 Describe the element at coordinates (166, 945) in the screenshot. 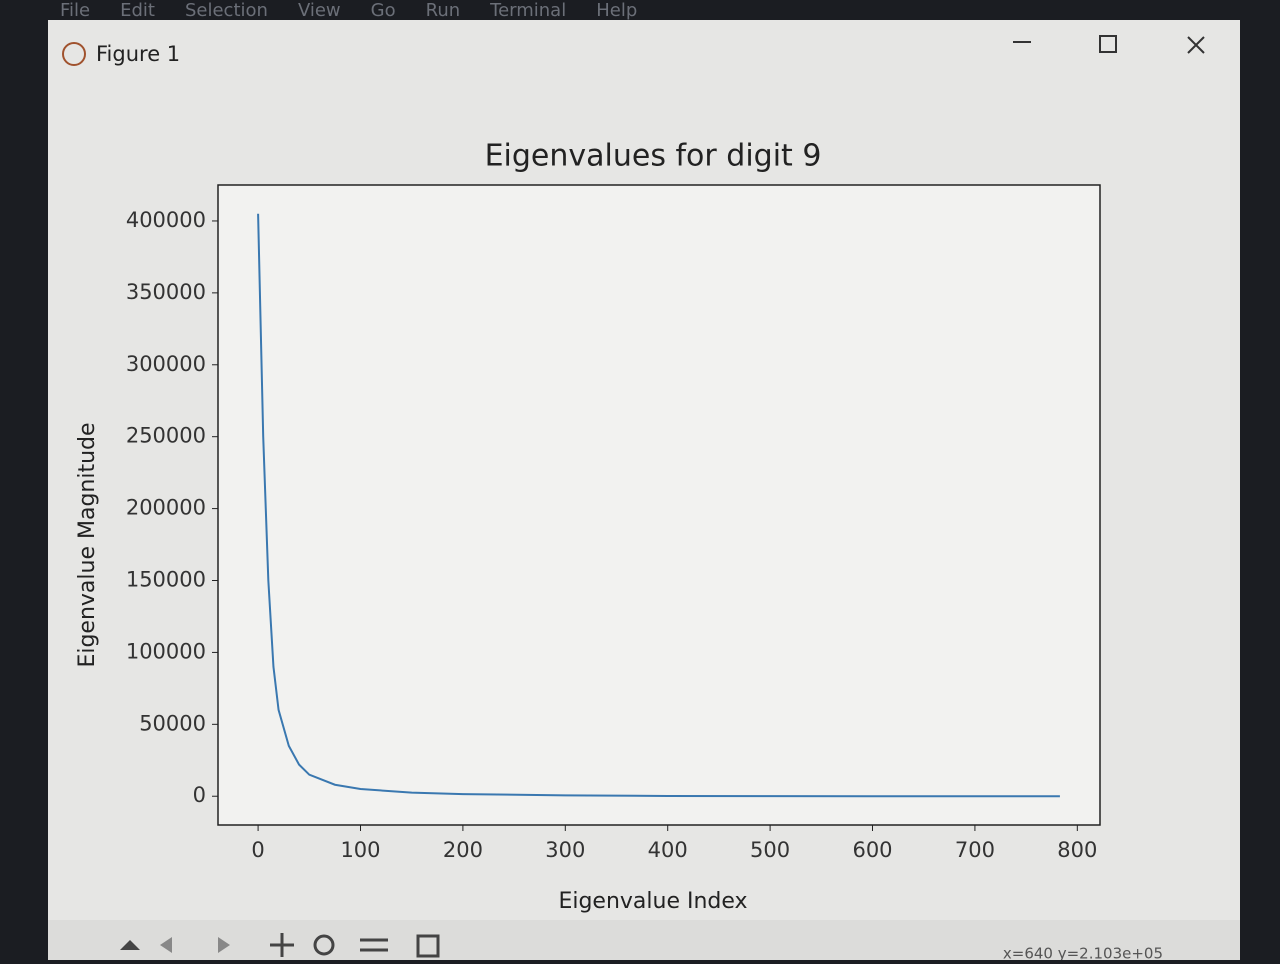

I see `back-button` at that location.